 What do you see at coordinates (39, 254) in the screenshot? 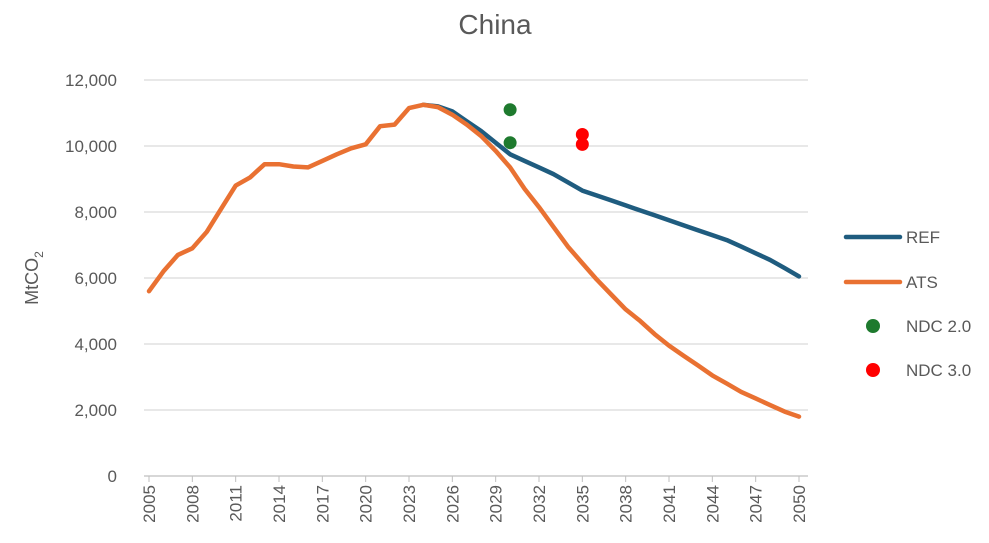
I see `y-axis-label-subscript: 2` at bounding box center [39, 254].